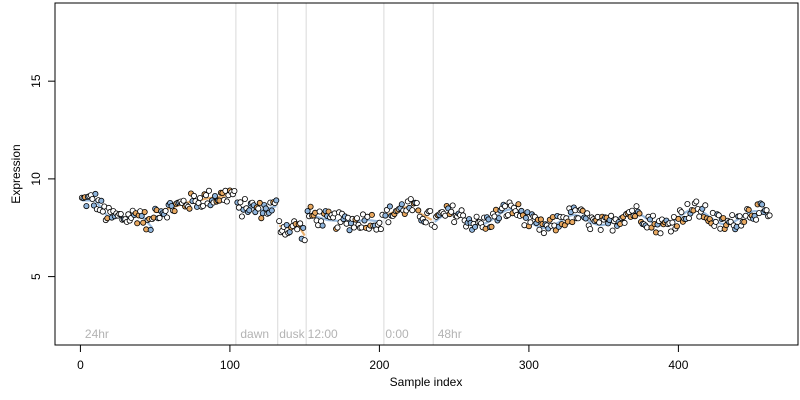  What do you see at coordinates (426, 382) in the screenshot?
I see `x-axis-title: Sample index` at bounding box center [426, 382].